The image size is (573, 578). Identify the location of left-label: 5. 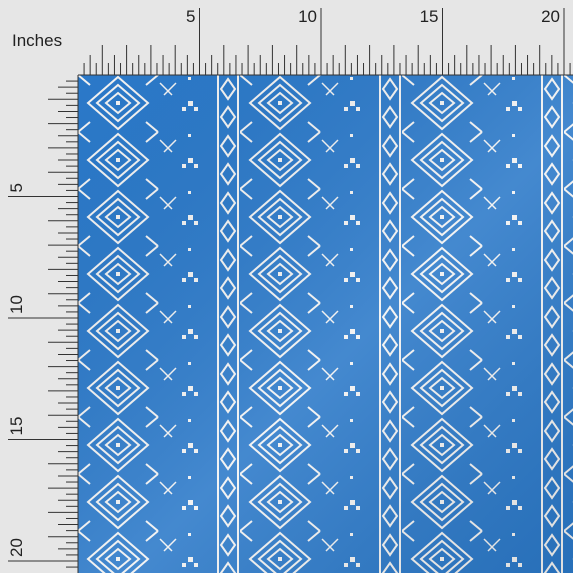
(16, 187).